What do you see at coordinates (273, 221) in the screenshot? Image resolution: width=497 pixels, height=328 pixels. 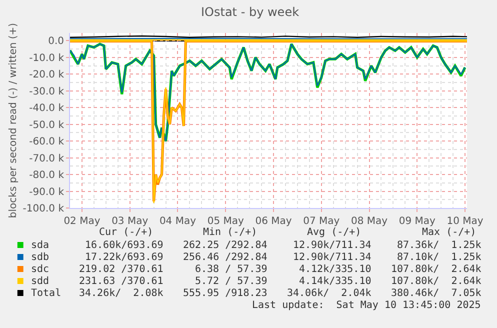 I see `x-tick-label: 06 May` at bounding box center [273, 221].